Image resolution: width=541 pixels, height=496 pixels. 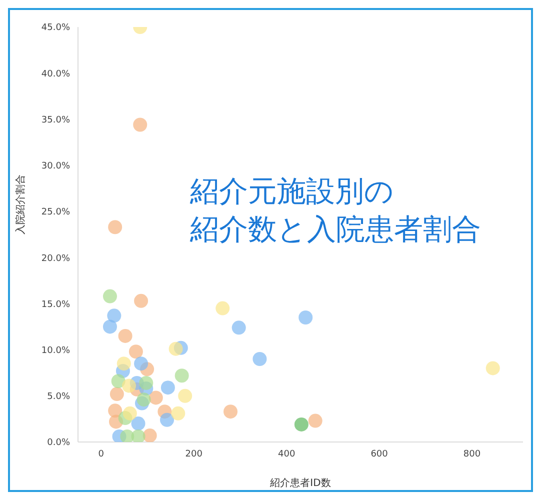 I want to click on y-tick-label: 30.0%, so click(x=55, y=167).